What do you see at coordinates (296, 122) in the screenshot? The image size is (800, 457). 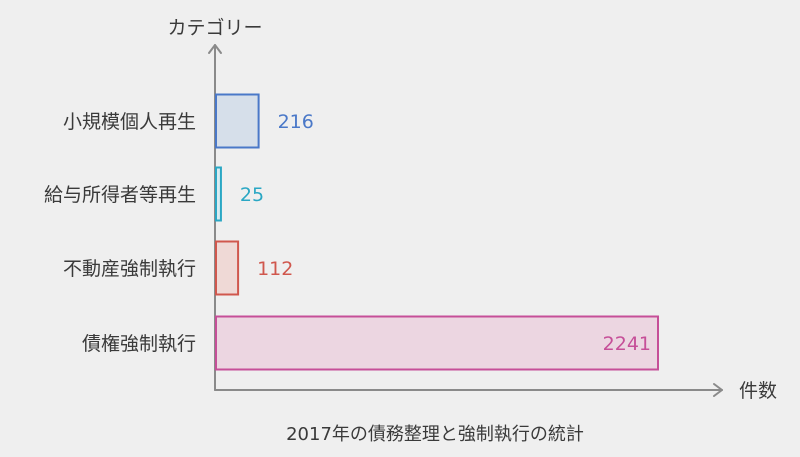 I see `value-label: 216` at bounding box center [296, 122].